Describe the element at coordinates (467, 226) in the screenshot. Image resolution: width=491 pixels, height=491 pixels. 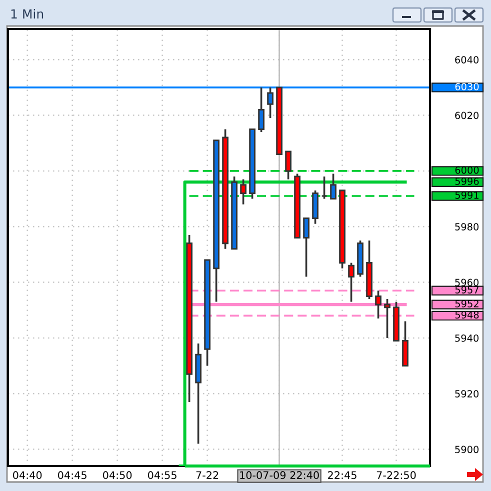
I see `y-tick-label: 5980` at that location.